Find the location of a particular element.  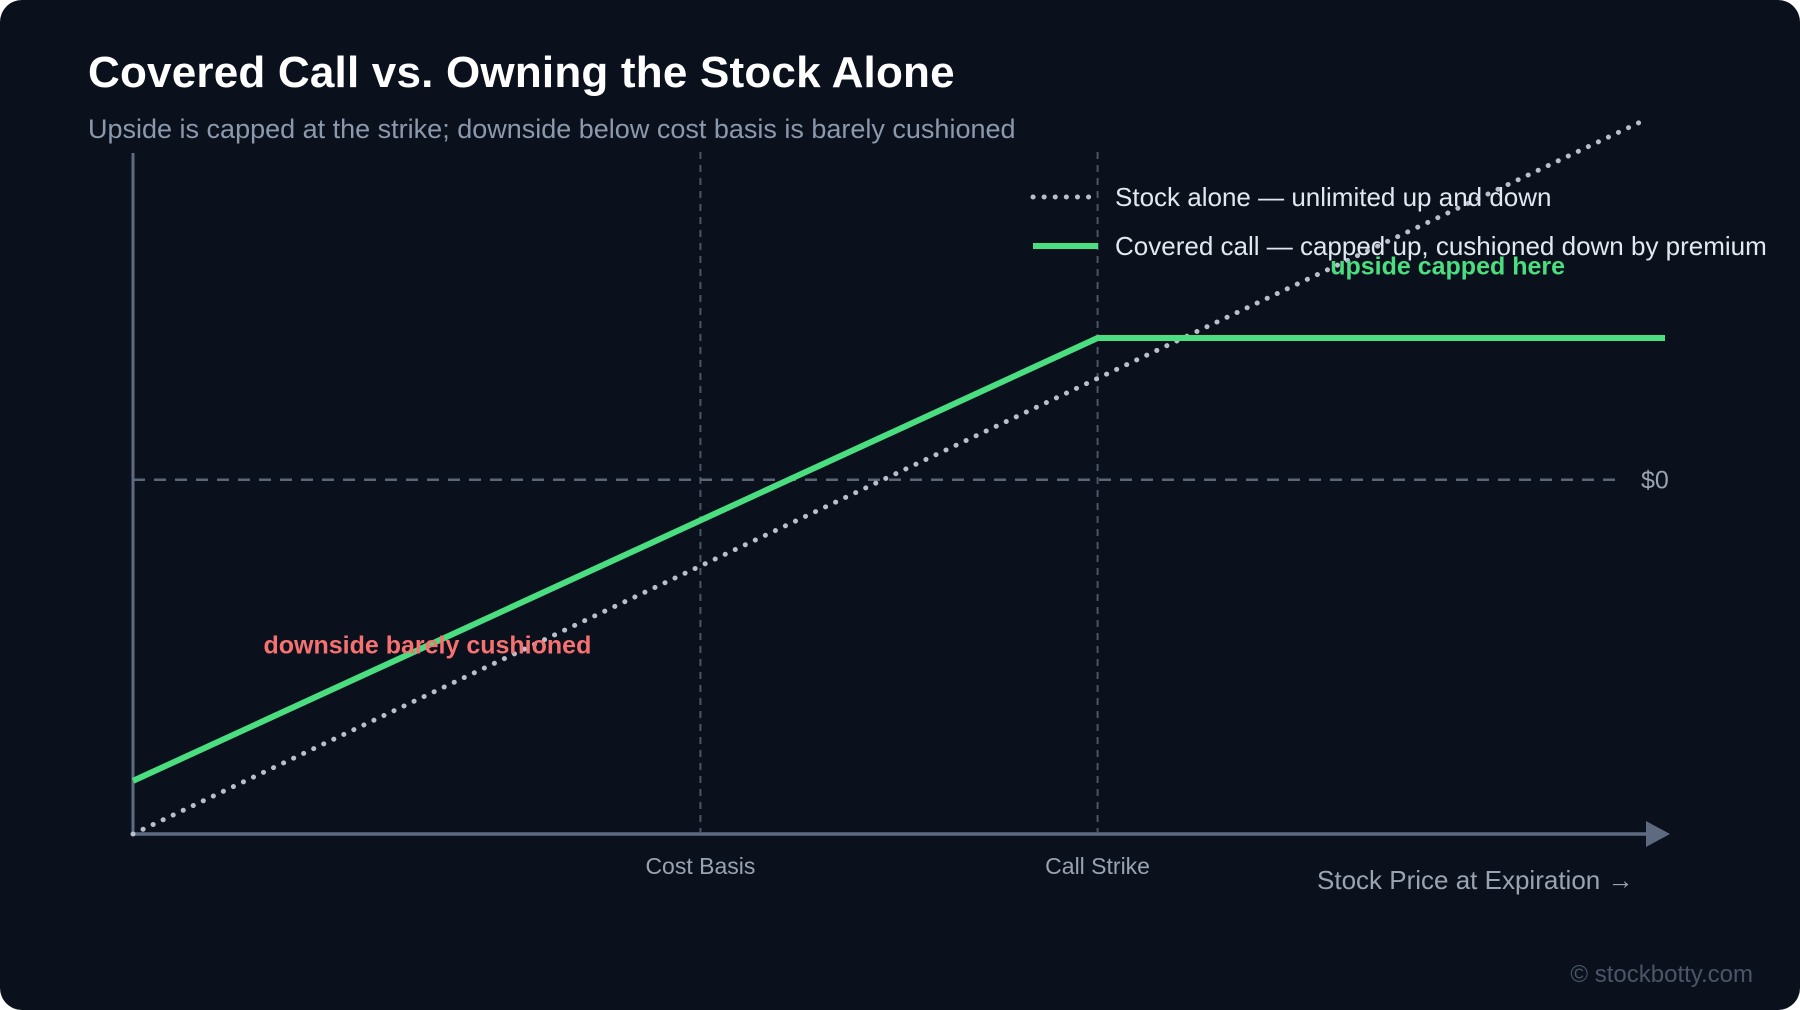

legend-item-stock-alone: Stock alone — unlimited up and down is located at coordinates (1291, 197).